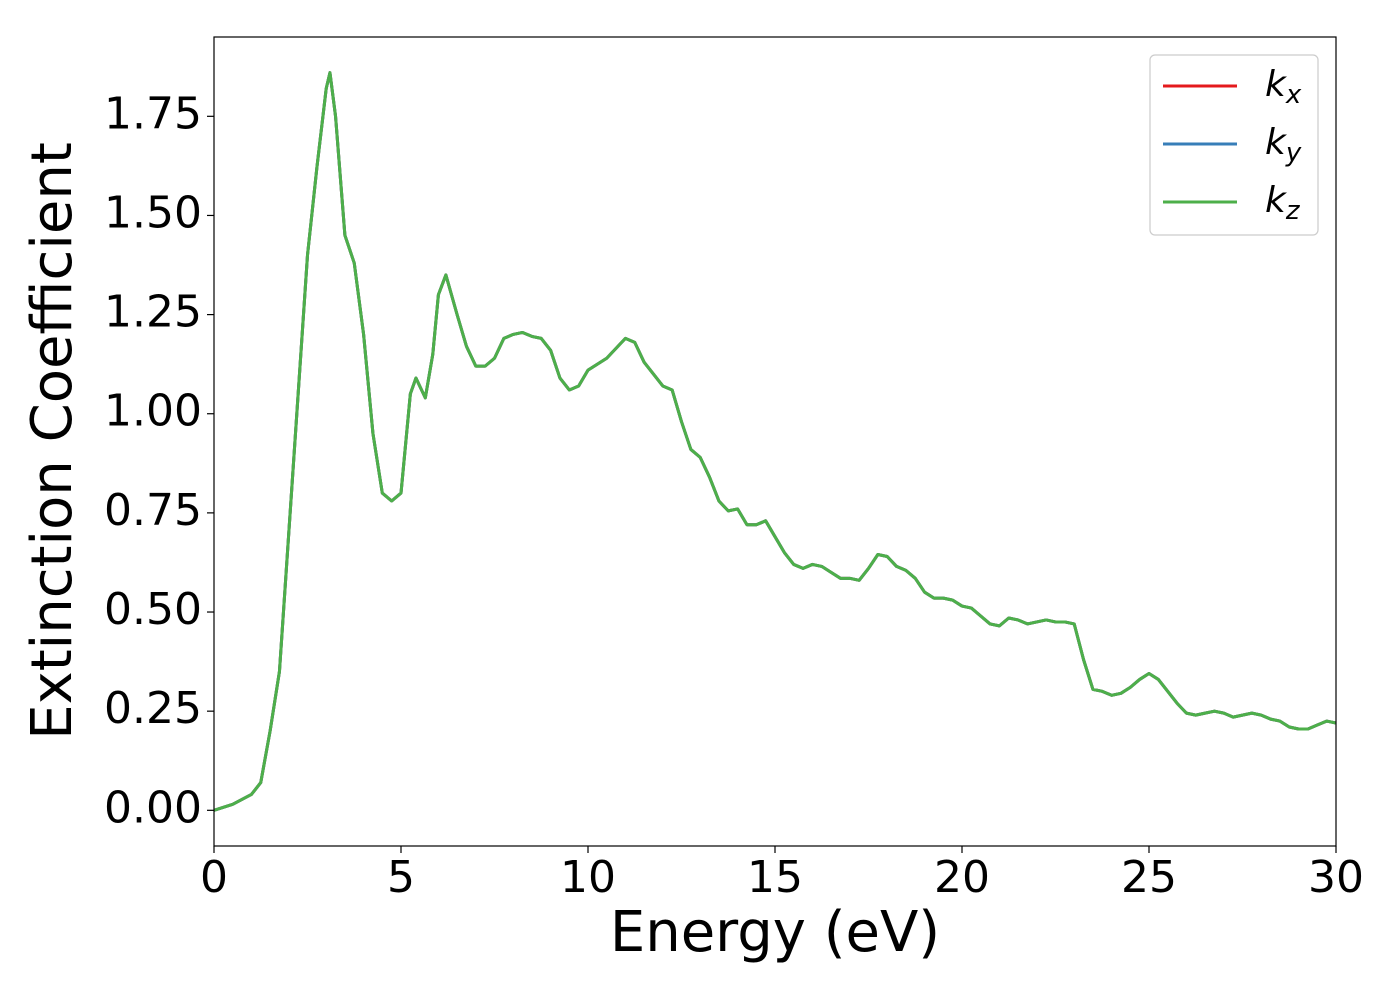 Image resolution: width=1400 pixels, height=1000 pixels. I want to click on y-tick-label: 1.50, so click(153, 212).